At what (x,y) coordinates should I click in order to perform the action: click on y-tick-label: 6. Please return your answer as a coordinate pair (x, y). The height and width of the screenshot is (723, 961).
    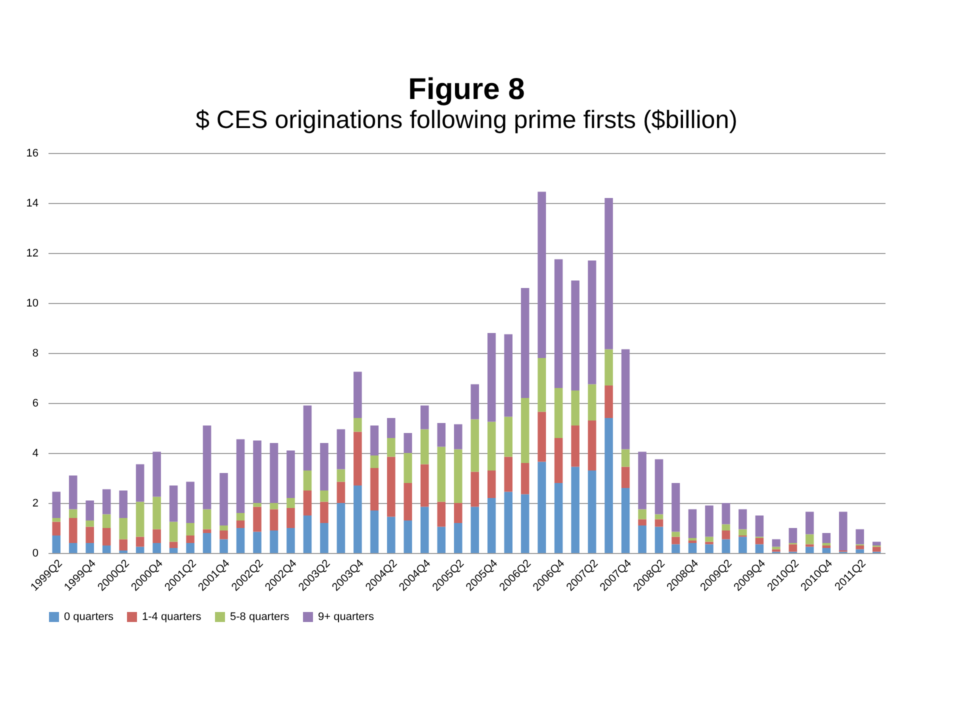
    Looking at the image, I should click on (35, 404).